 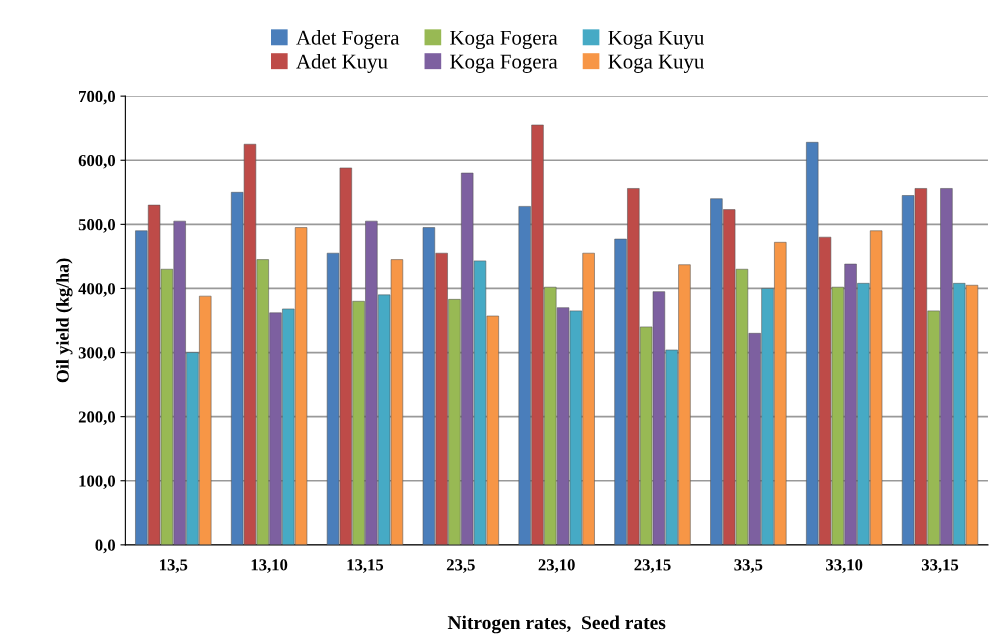 What do you see at coordinates (97, 354) in the screenshot?
I see `y-tick-label: 300,0` at bounding box center [97, 354].